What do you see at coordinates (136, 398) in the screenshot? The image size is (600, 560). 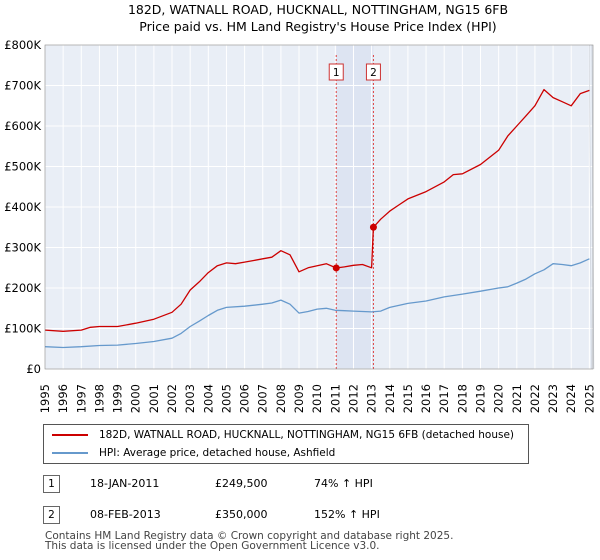 I see `x-tick-label: 2000` at bounding box center [136, 398].